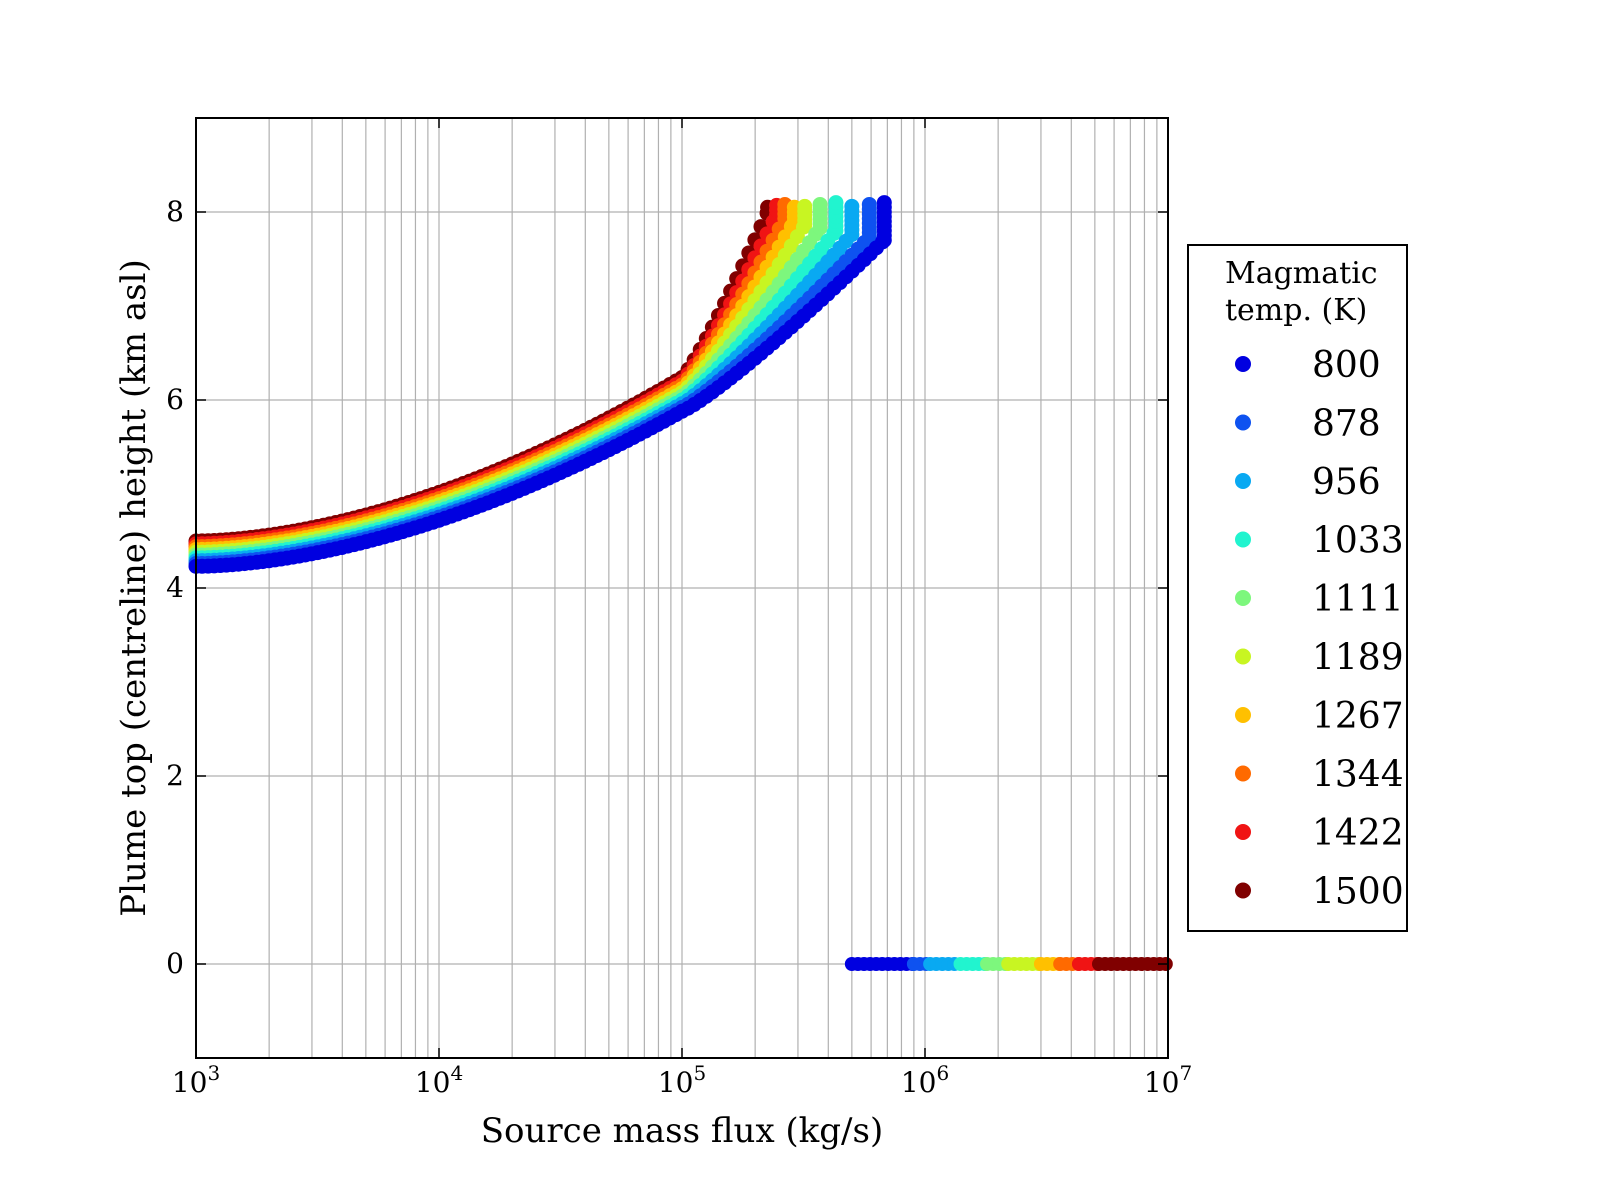 The image size is (1600, 1200). I want to click on x-tick-label: 10⁴, so click(439, 1080).